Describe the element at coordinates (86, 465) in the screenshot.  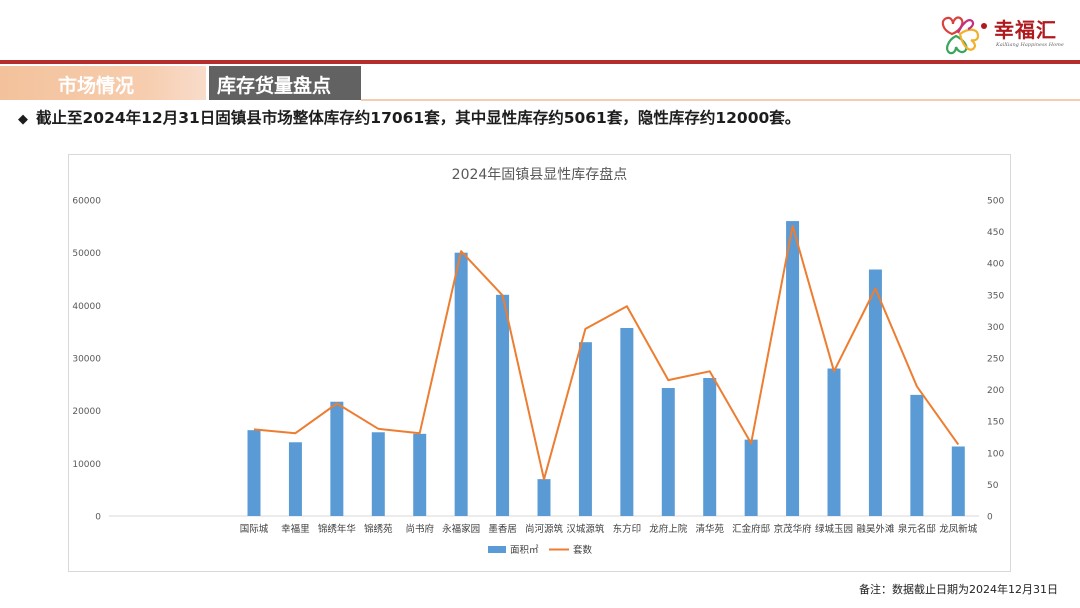
I see `y-left-tick-label: 10000` at that location.